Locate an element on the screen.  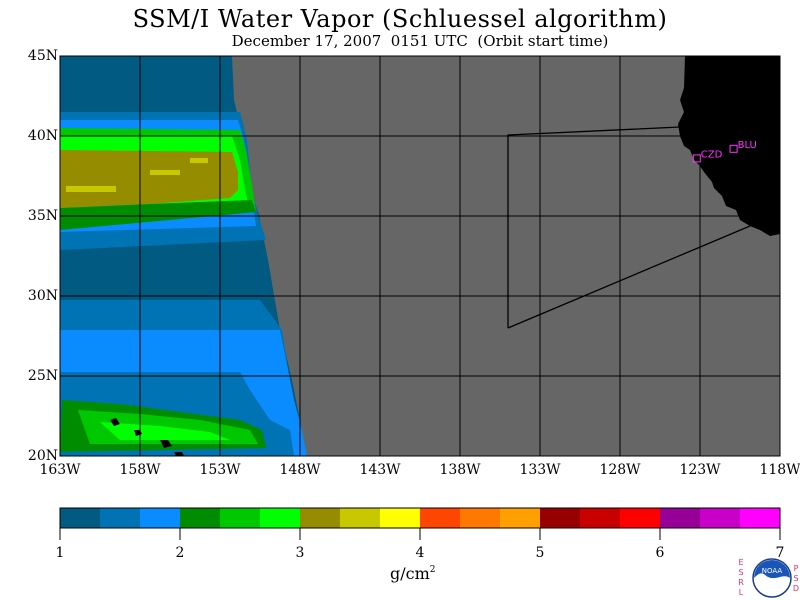
esrl-letter: S is located at coordinates (741, 572).